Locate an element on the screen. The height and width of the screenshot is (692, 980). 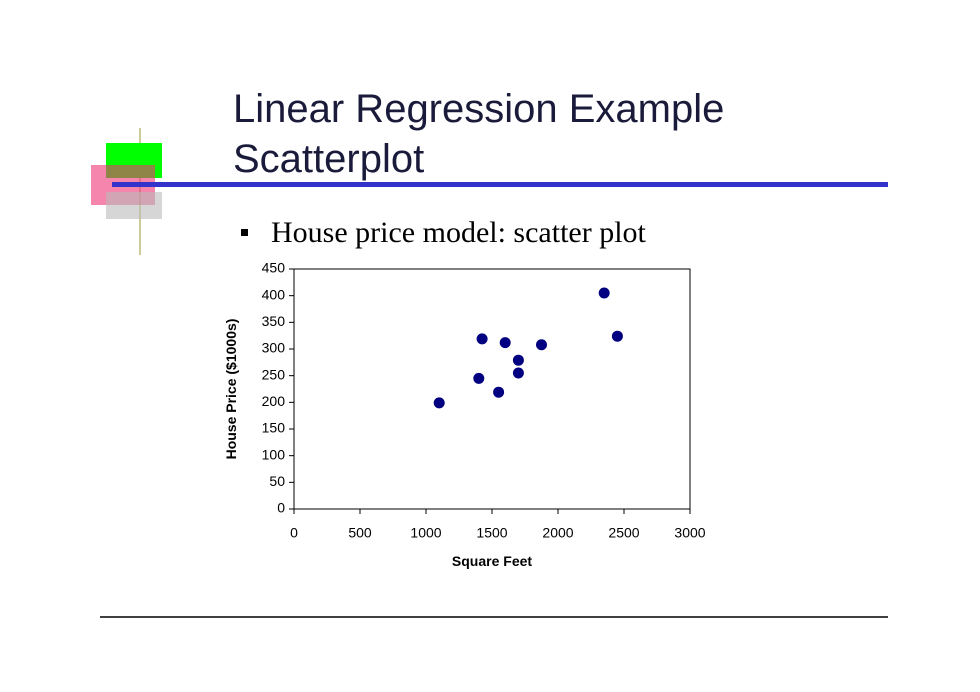
slide-title: Scatterplot is located at coordinates (328, 159).